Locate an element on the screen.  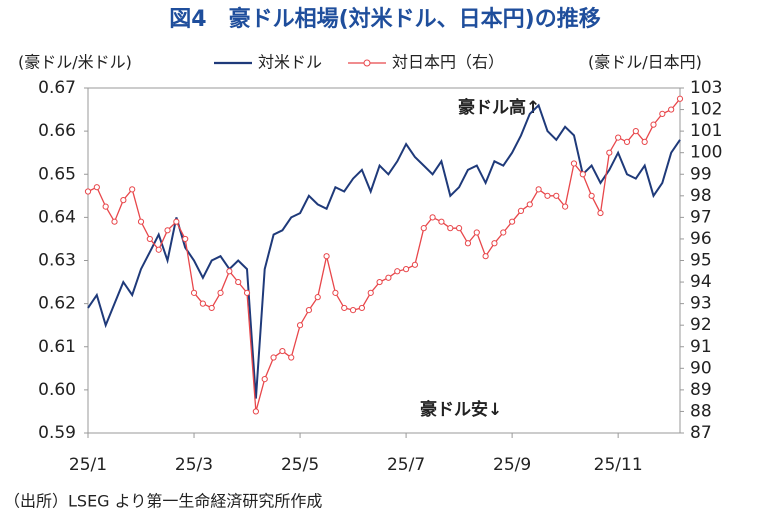
y2-tick-label: 90 is located at coordinates (701, 368).